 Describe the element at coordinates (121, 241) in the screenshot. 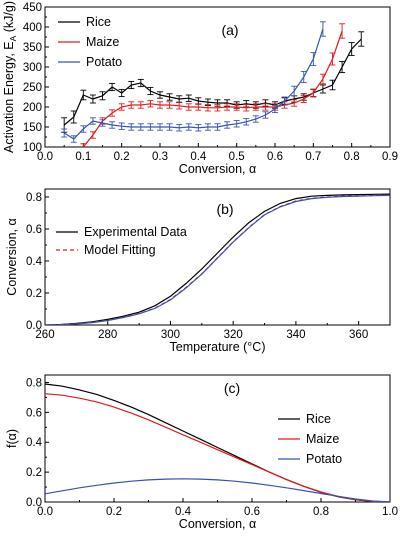

I see `legend: Experimental Data Model Fitting` at that location.